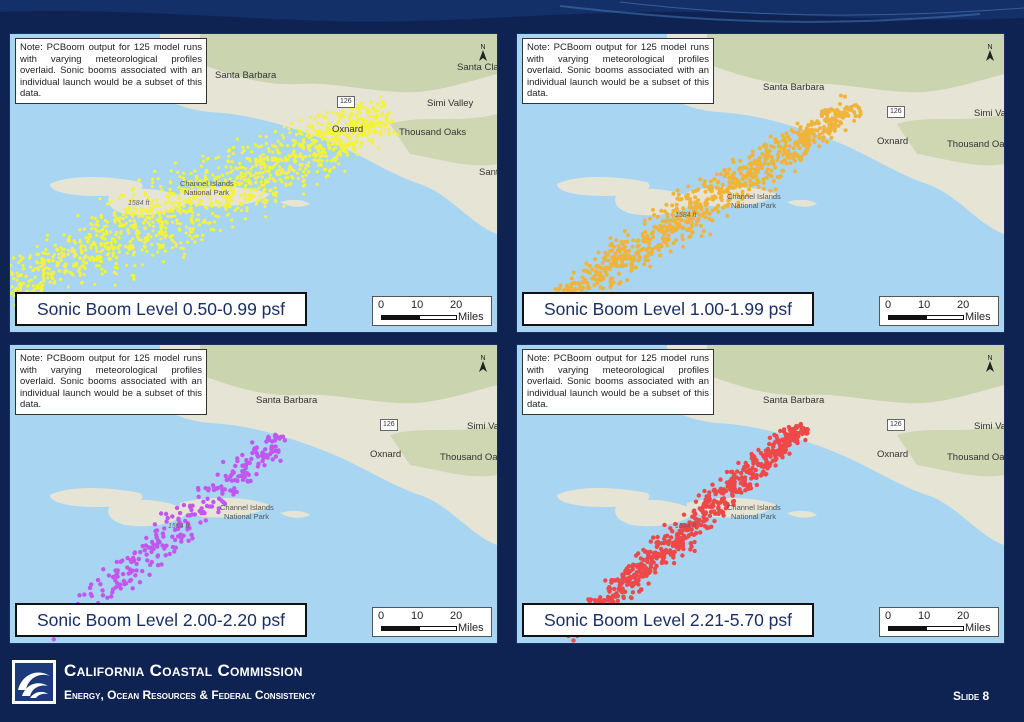 The width and height of the screenshot is (1024, 722). I want to click on slide-number: Slide 8, so click(971, 696).